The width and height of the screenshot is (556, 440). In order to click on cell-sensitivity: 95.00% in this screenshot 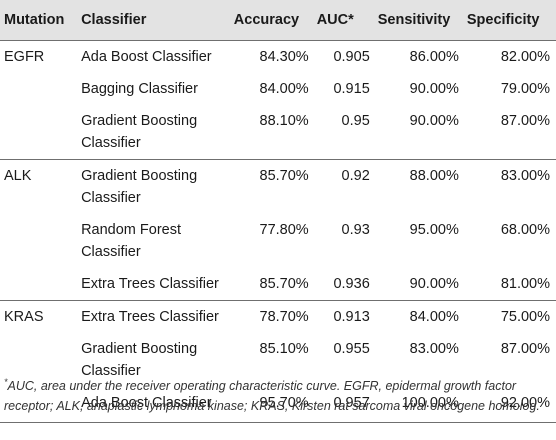, I will do `click(434, 229)`.